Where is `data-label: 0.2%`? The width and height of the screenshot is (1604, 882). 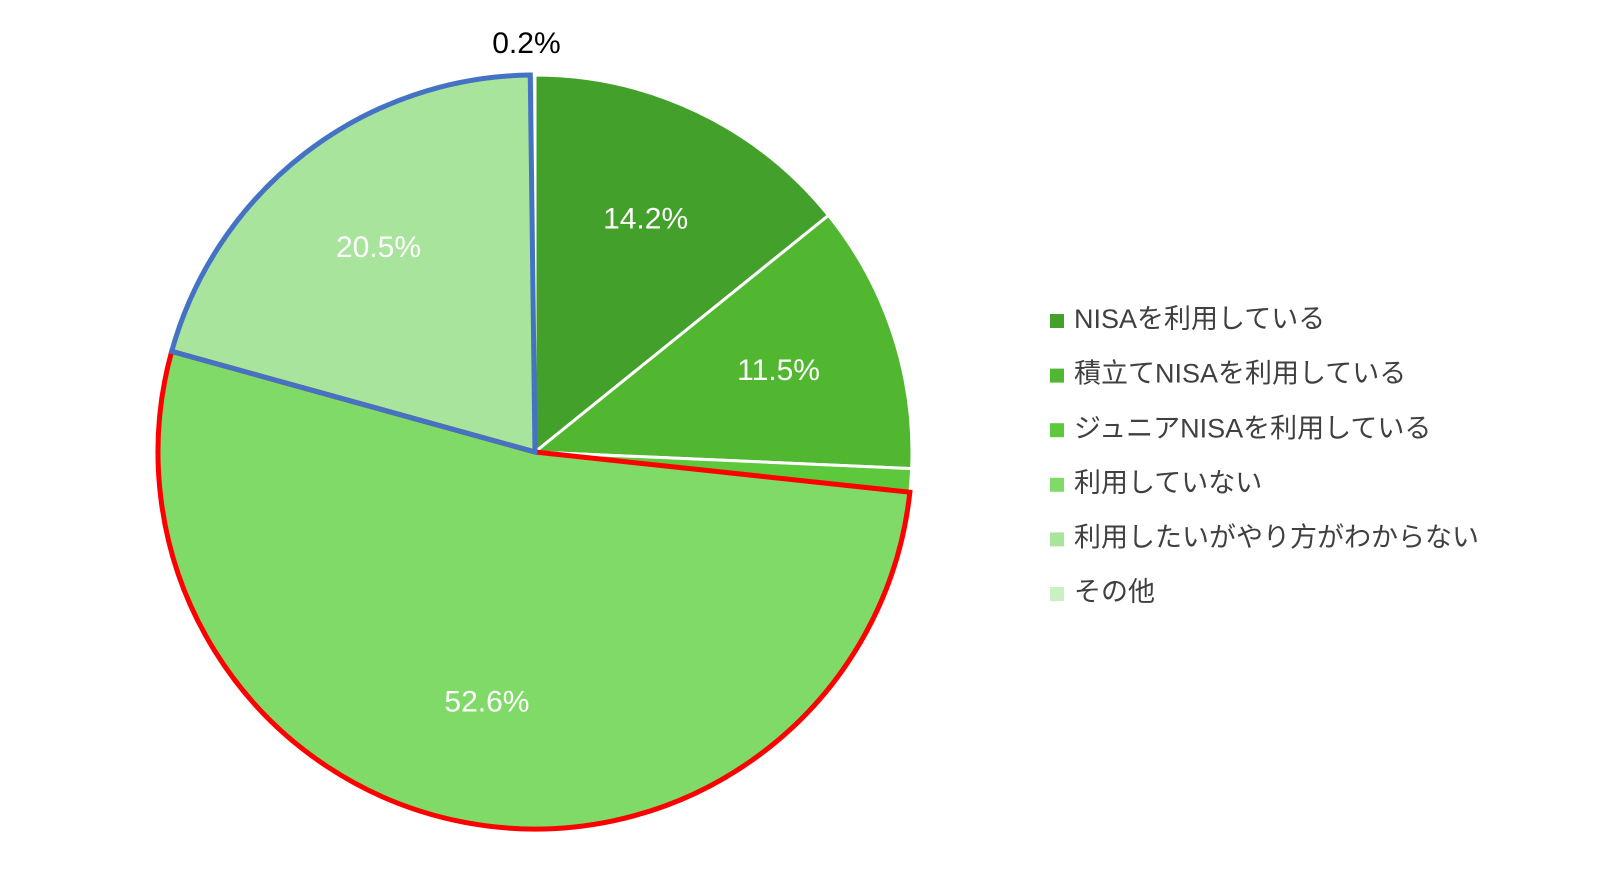 data-label: 0.2% is located at coordinates (526, 43).